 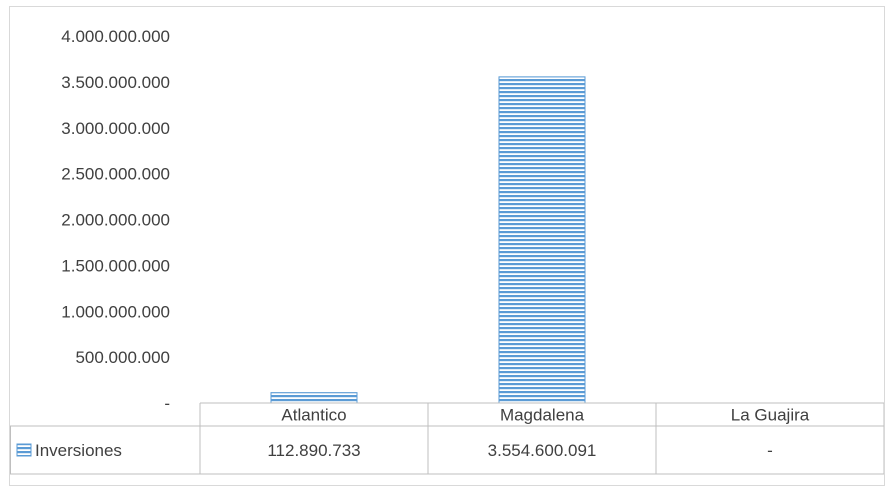 What do you see at coordinates (313, 450) in the screenshot?
I see `data-value-label: 112.890.733` at bounding box center [313, 450].